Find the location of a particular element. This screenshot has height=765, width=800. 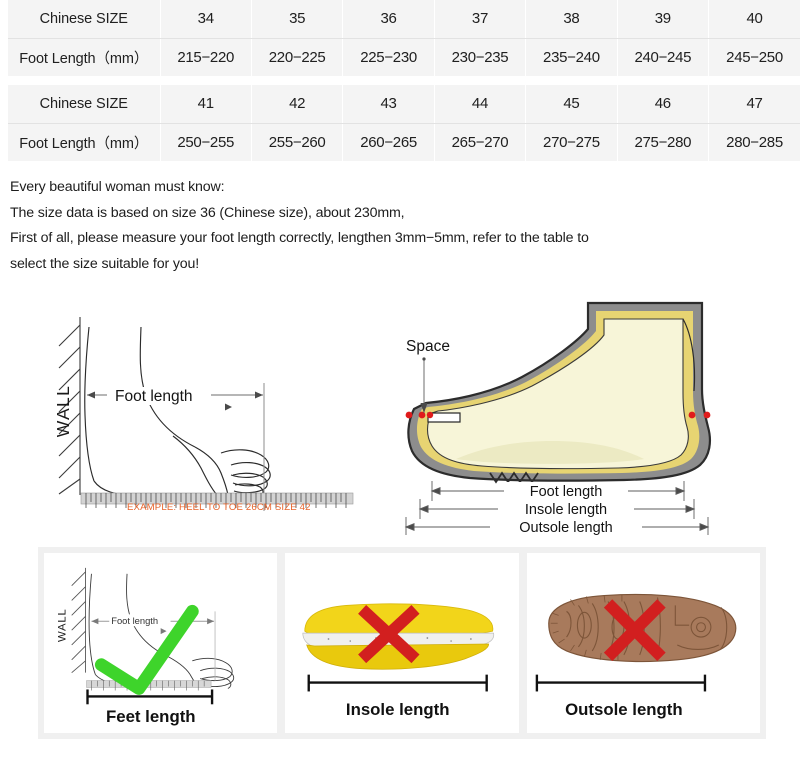

cell-size: 40 is located at coordinates (754, 19).